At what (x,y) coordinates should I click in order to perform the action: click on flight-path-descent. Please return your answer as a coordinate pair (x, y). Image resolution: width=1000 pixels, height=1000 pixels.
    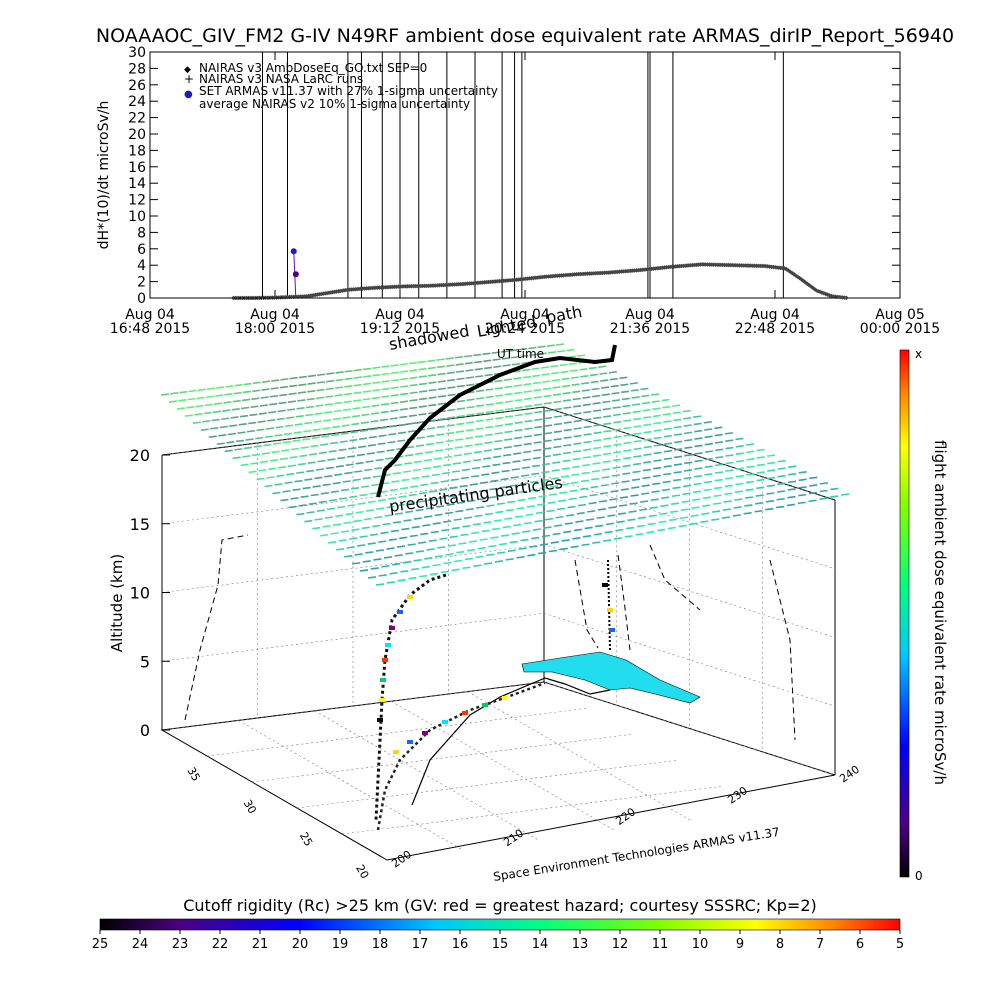
    Looking at the image, I should click on (609, 605).